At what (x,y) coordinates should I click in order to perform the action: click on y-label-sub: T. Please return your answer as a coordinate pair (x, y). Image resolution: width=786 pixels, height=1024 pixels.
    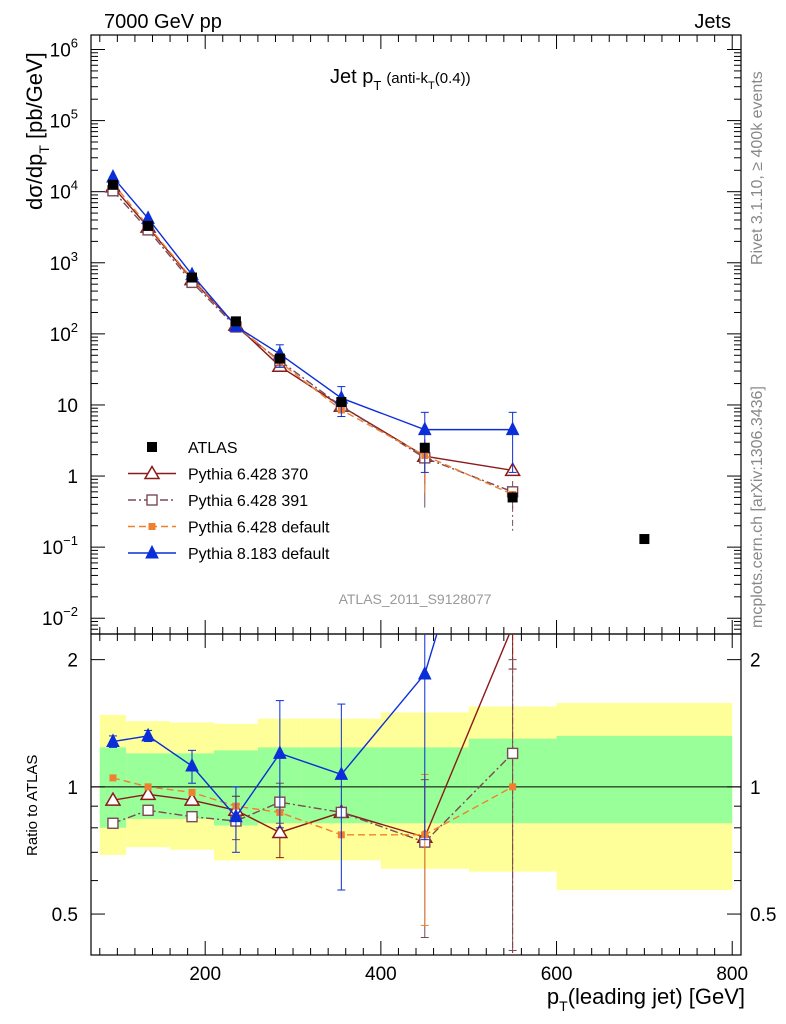
    Looking at the image, I should click on (44, 149).